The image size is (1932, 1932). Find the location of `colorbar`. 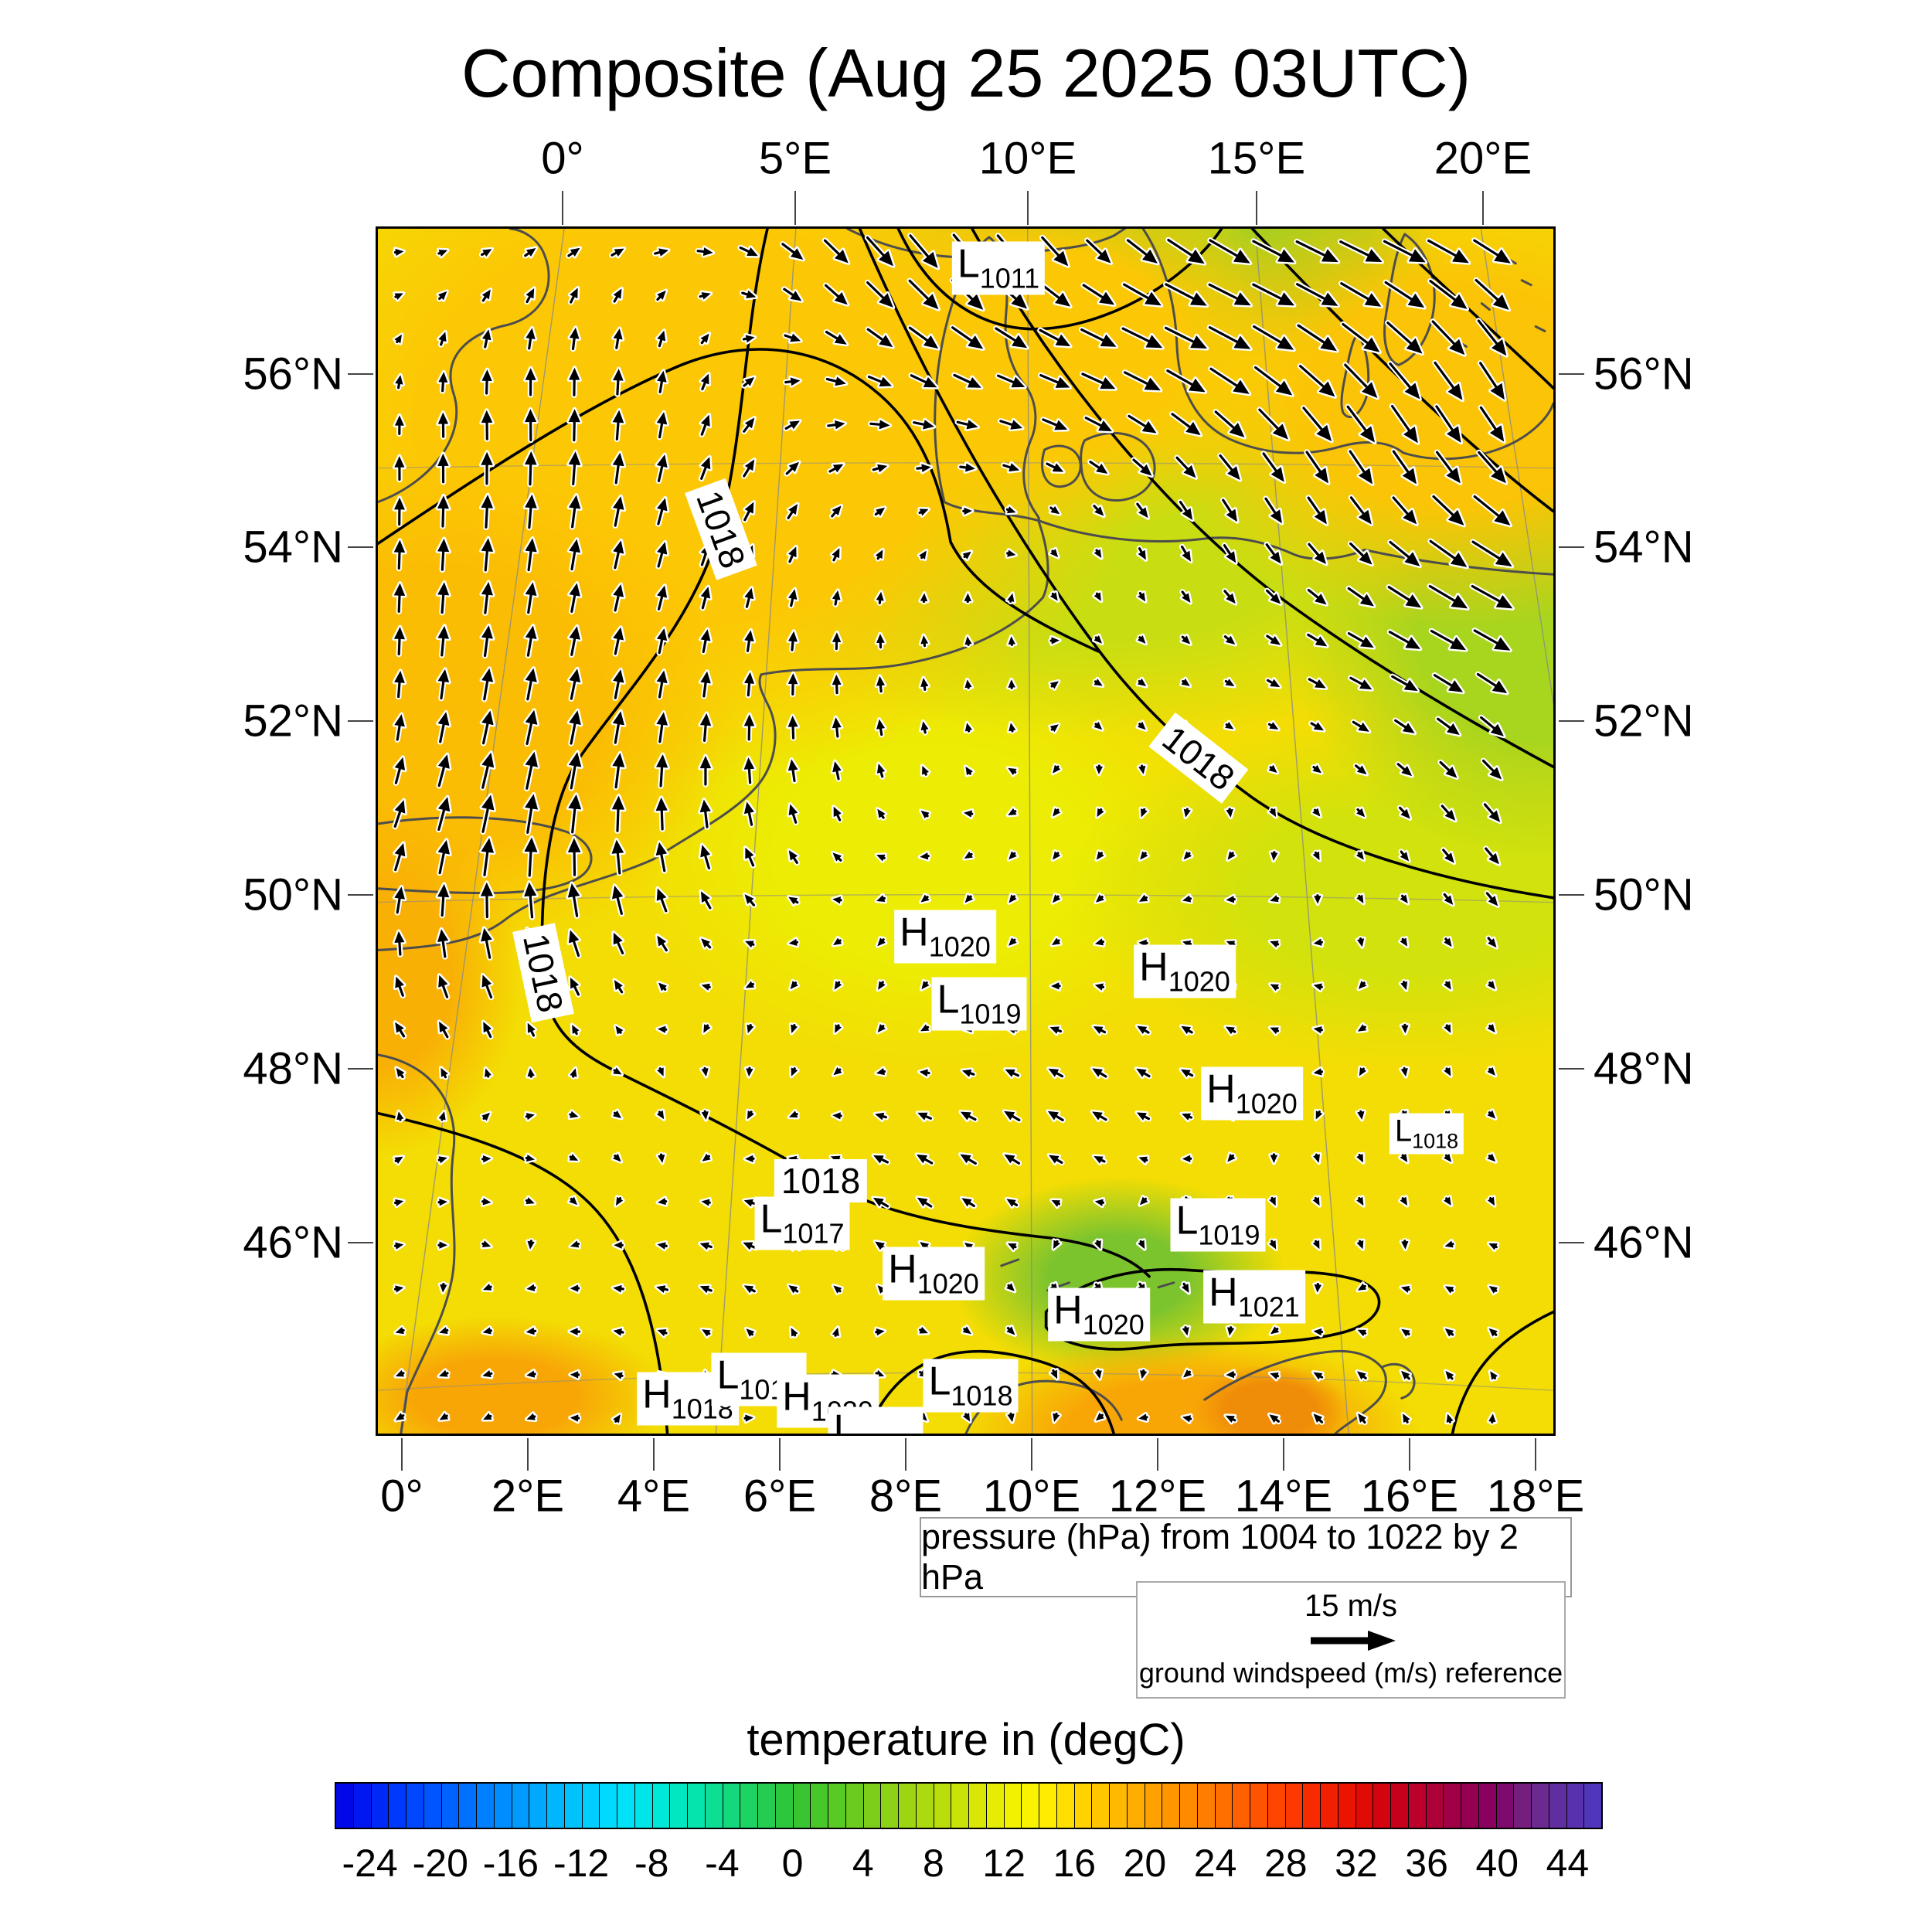

colorbar is located at coordinates (969, 1806).